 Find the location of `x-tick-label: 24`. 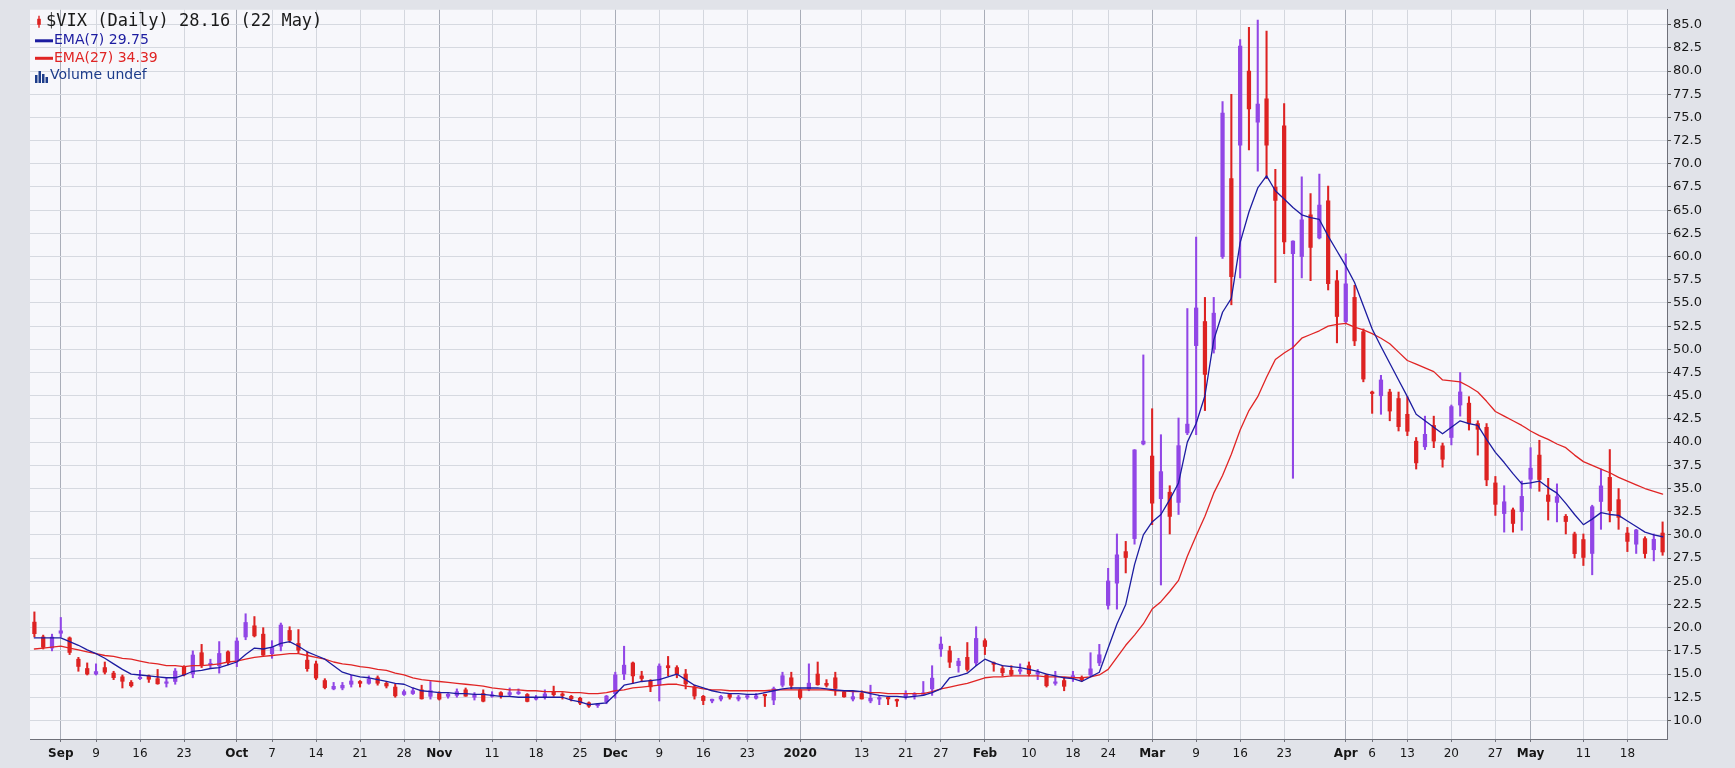

x-tick-label: 24 is located at coordinates (1108, 753).